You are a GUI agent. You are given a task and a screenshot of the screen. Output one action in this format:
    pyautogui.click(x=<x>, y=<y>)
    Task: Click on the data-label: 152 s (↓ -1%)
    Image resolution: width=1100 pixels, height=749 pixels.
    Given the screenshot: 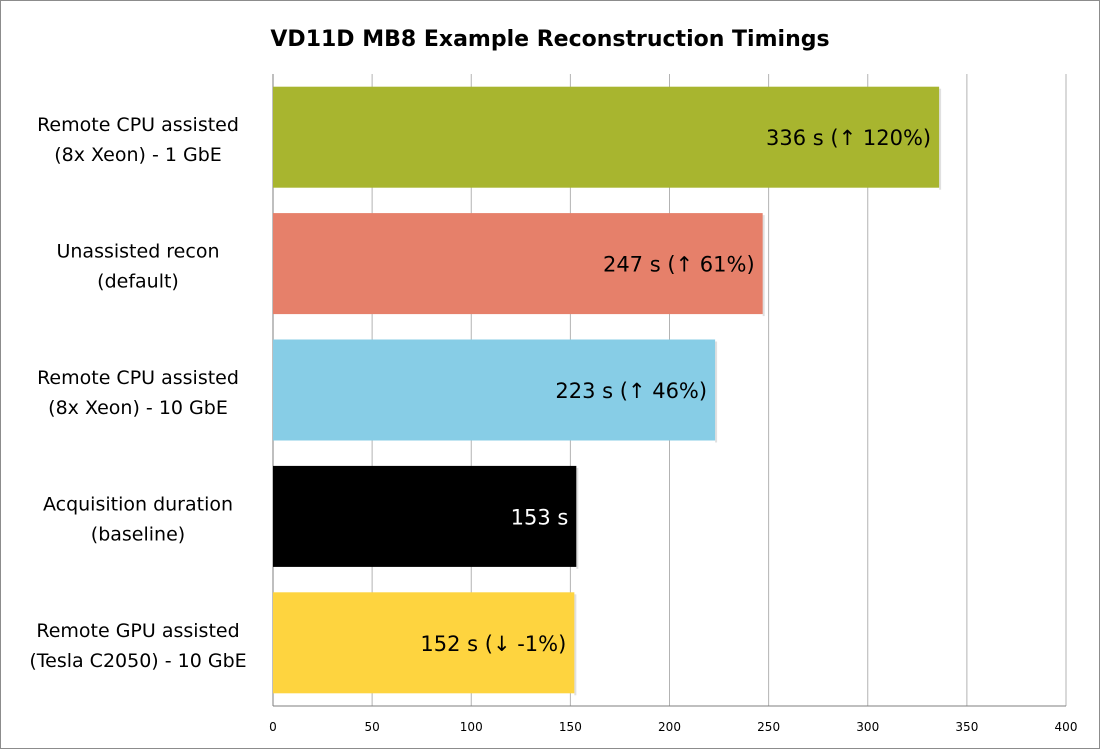 What is the action you would take?
    pyautogui.click(x=493, y=644)
    